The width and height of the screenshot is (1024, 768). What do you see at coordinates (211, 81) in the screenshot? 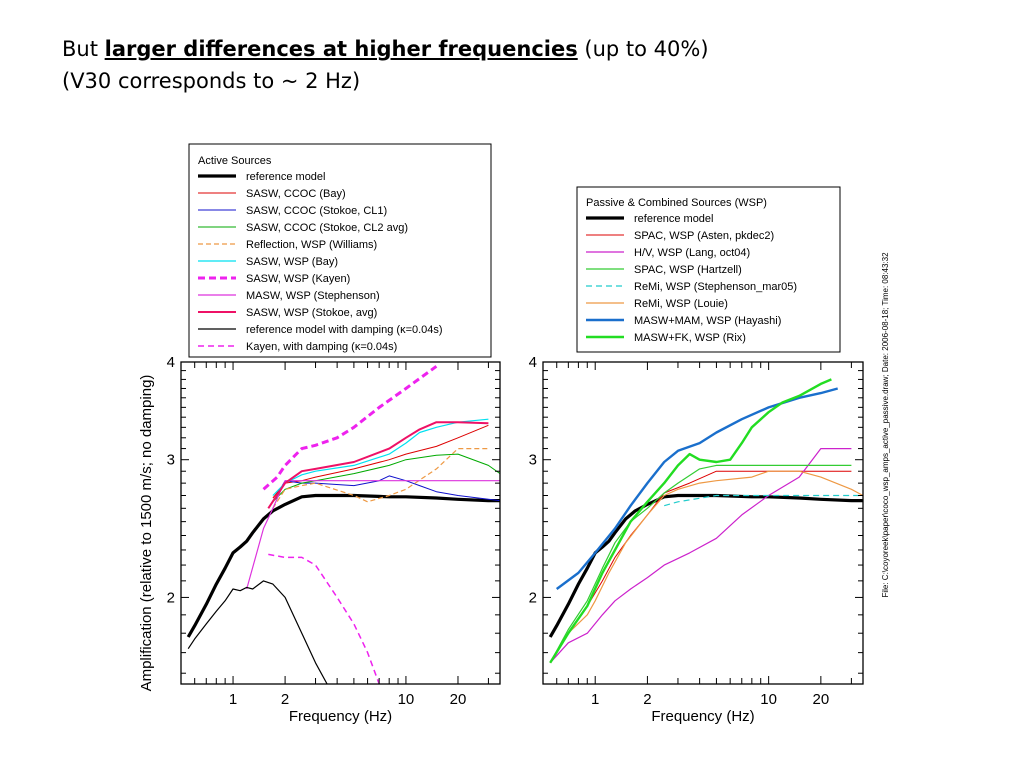
I see `heading-line-2: (V30 corresponds to ~ 2 Hz)` at bounding box center [211, 81].